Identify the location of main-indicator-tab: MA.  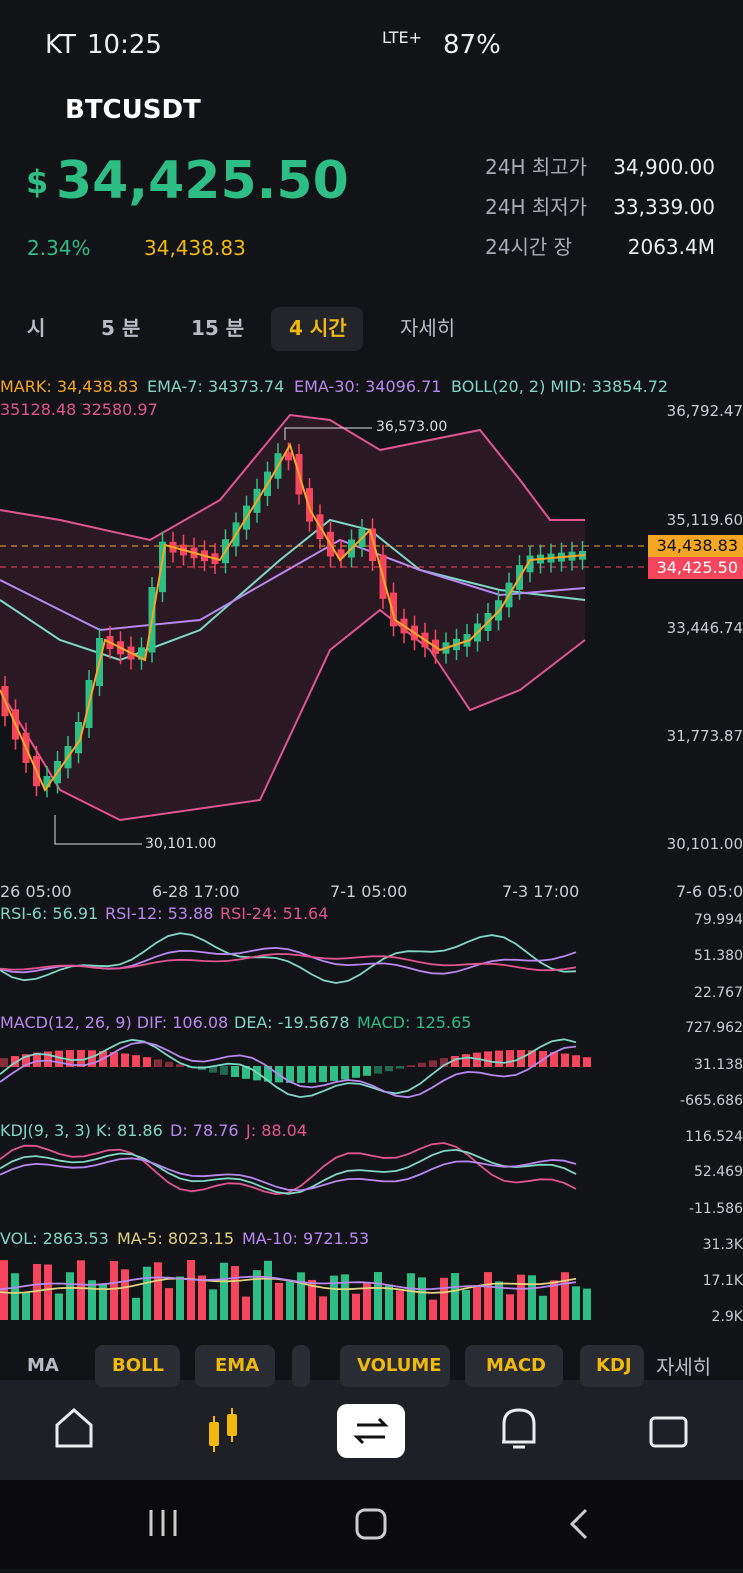
(43, 1365).